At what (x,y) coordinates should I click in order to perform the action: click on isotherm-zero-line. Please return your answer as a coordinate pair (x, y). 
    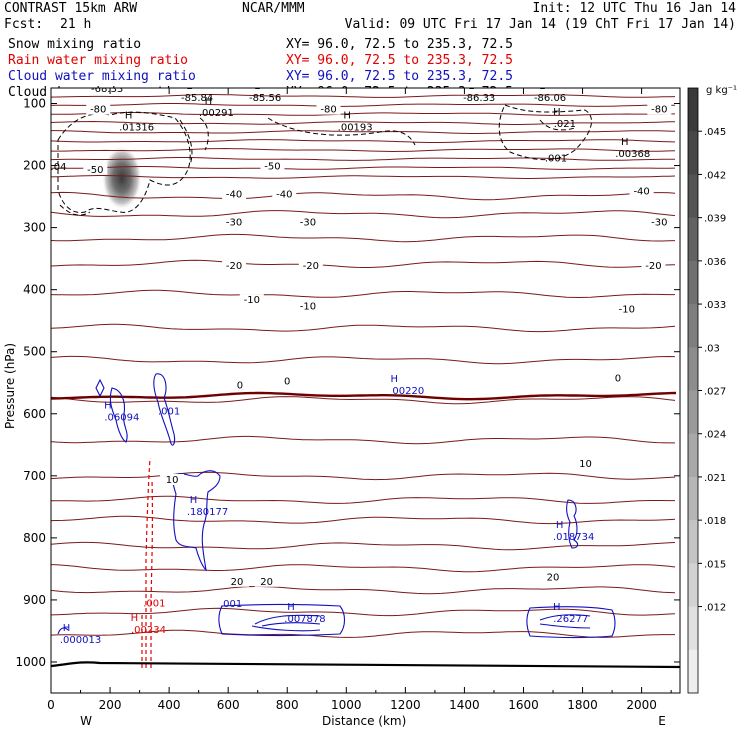
    Looking at the image, I should click on (364, 396).